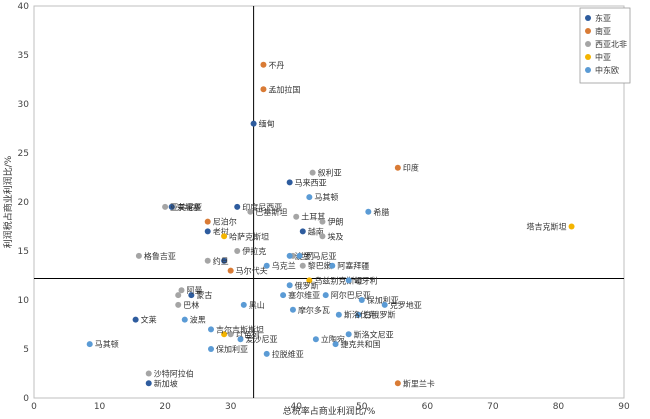 This screenshot has width=650, height=419. I want to click on y-tick-label: 35, so click(23, 56).